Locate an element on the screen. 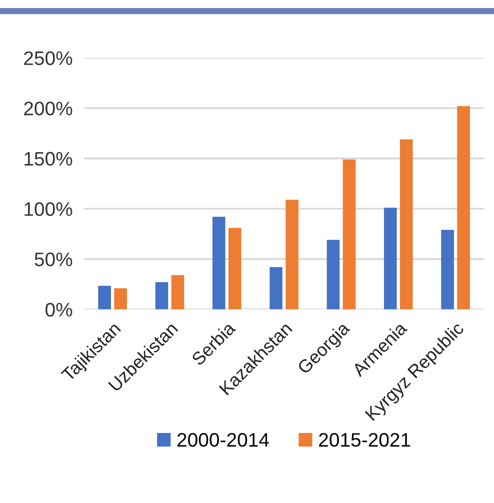 The image size is (494, 503). y-tick-label: 50% is located at coordinates (53, 259).